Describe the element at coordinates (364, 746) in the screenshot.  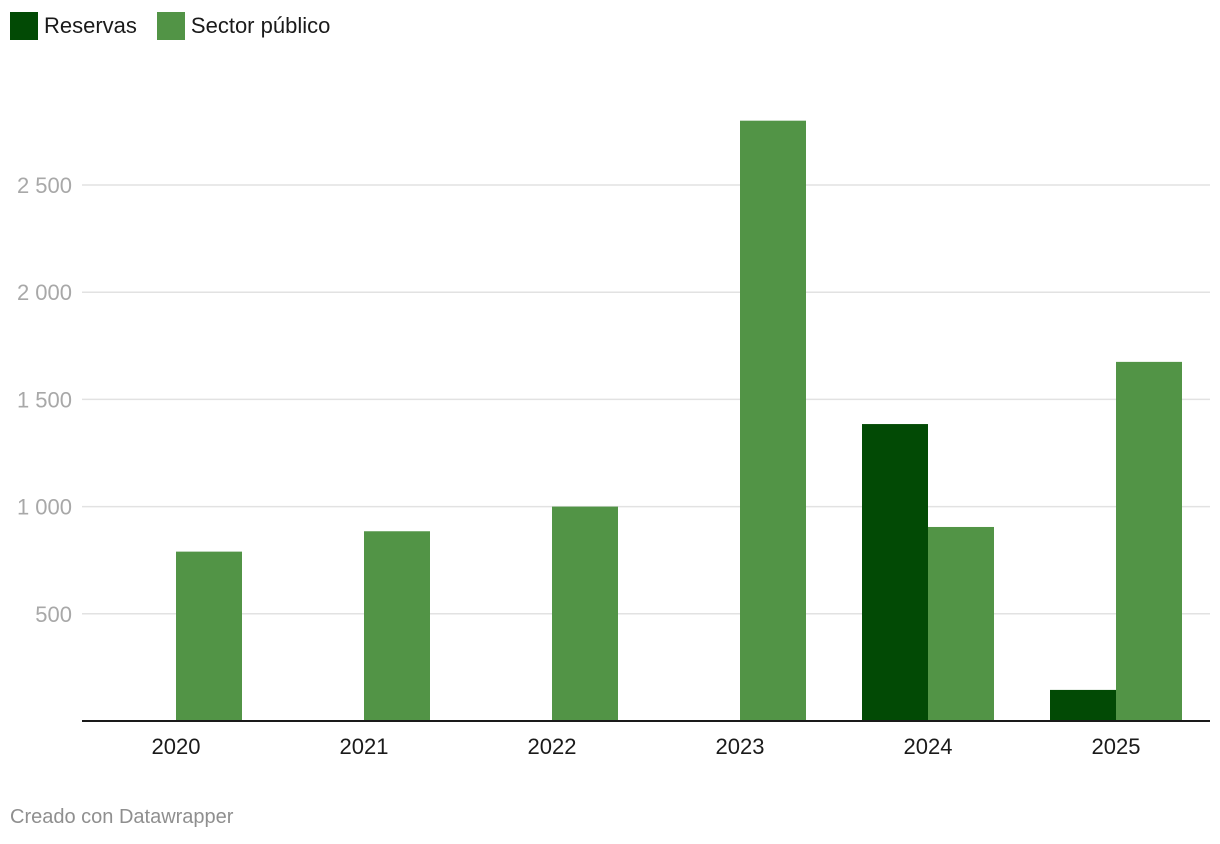
I see `x-tick-label-2021: 2021` at that location.